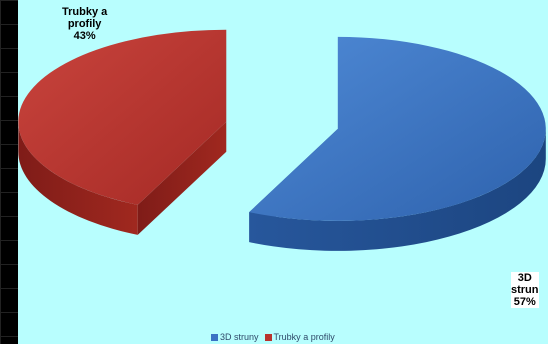  I want to click on data-label-line: strun, so click(525, 290).